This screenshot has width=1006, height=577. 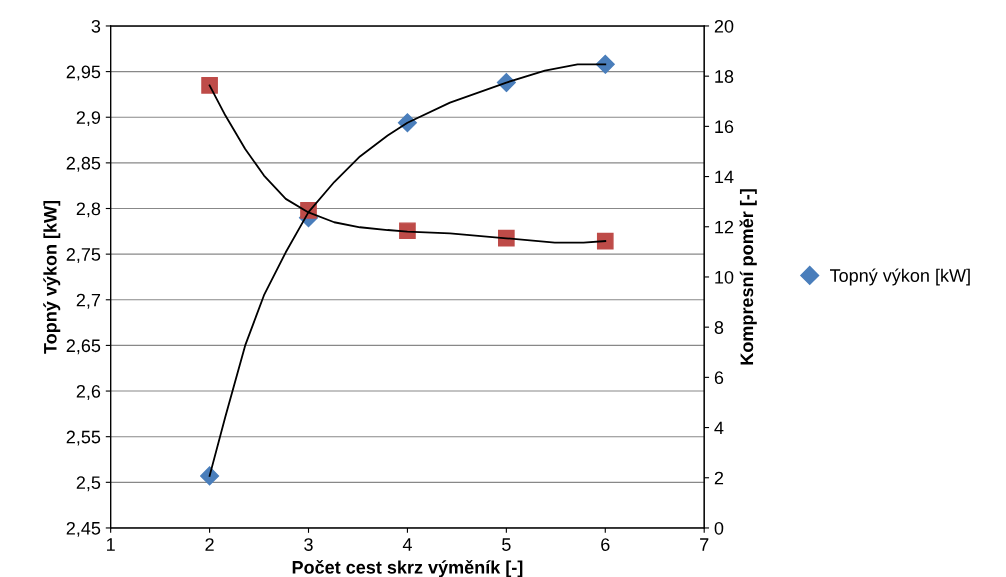 What do you see at coordinates (724, 26) in the screenshot?
I see `y2-tick-label: 20` at bounding box center [724, 26].